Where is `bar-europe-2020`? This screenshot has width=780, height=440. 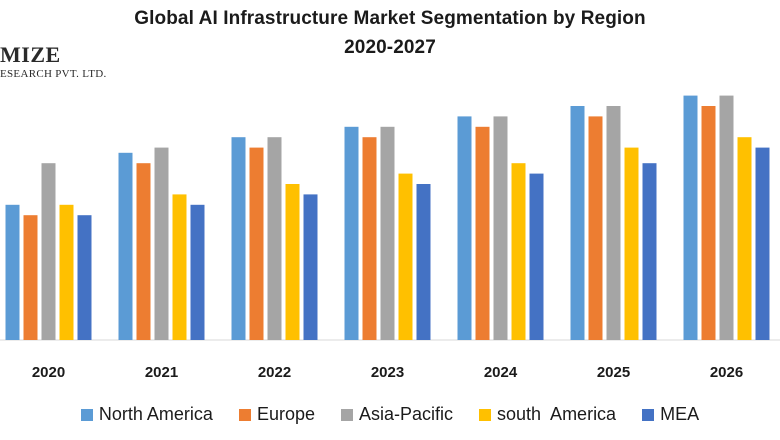 bar-europe-2020 is located at coordinates (30, 277).